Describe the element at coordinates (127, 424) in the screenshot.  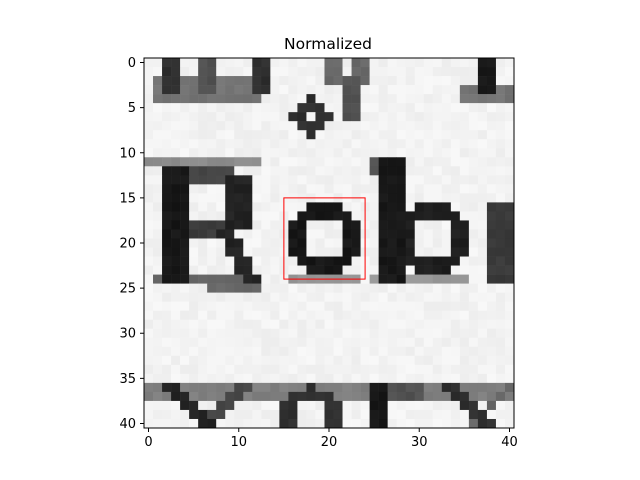
I see `y-tick-label: 40` at that location.